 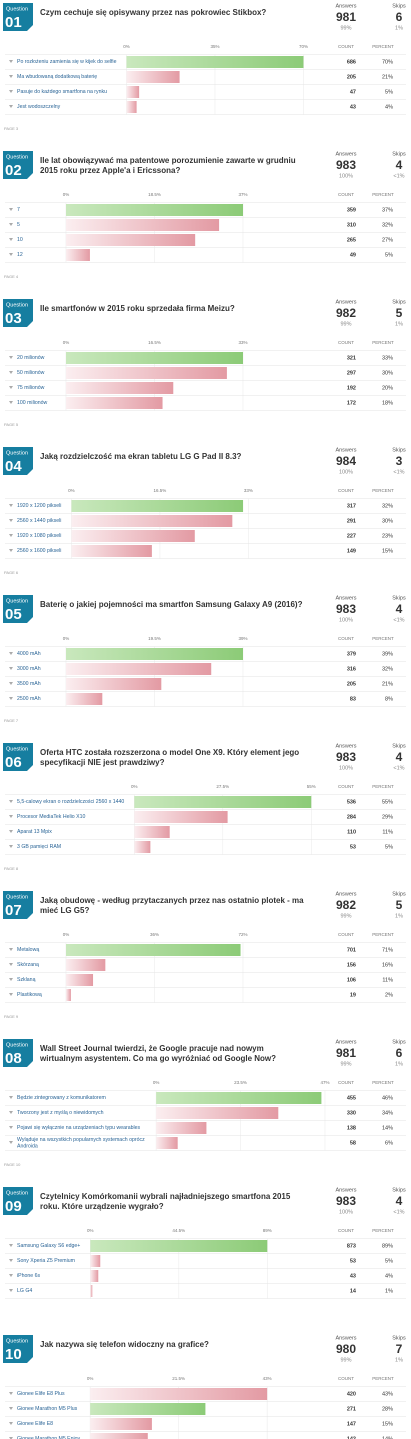 I want to click on count-value: 149, so click(x=351, y=551).